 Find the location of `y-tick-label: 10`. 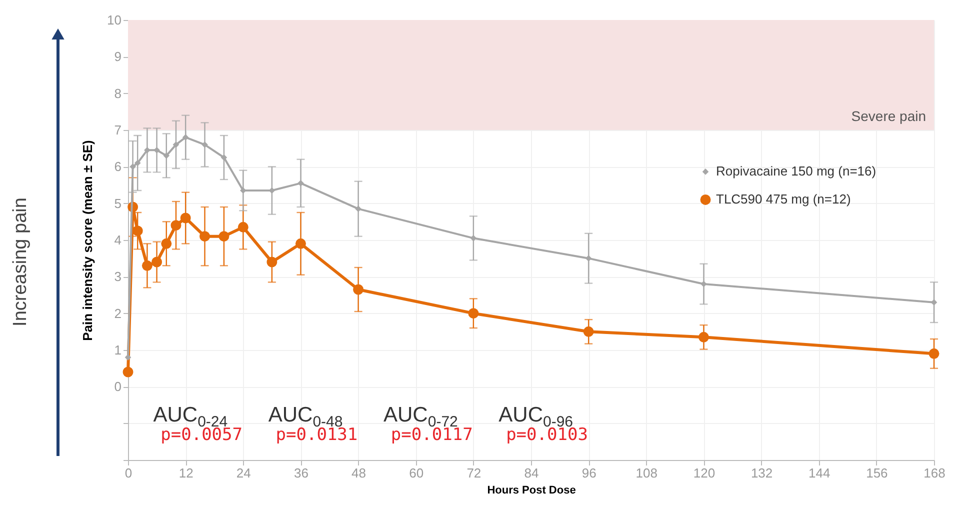

y-tick-label: 10 is located at coordinates (114, 20).